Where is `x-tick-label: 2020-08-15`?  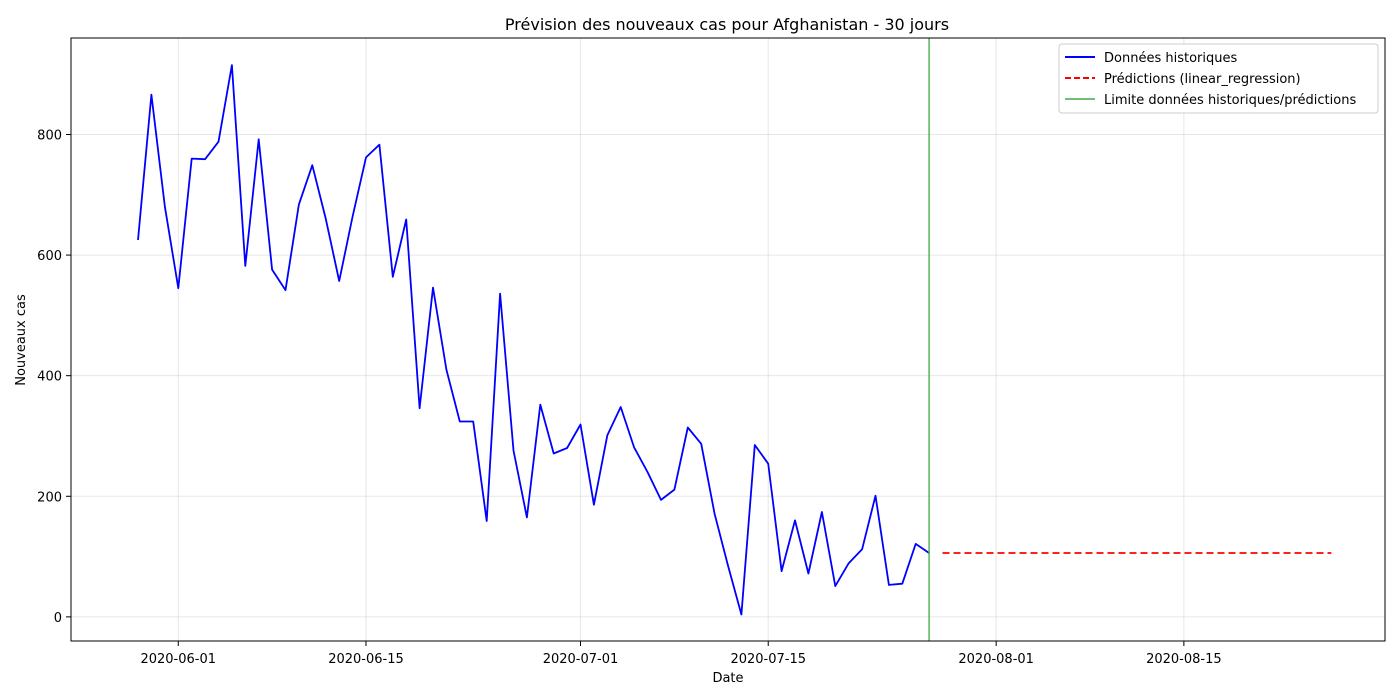 x-tick-label: 2020-08-15 is located at coordinates (1184, 659).